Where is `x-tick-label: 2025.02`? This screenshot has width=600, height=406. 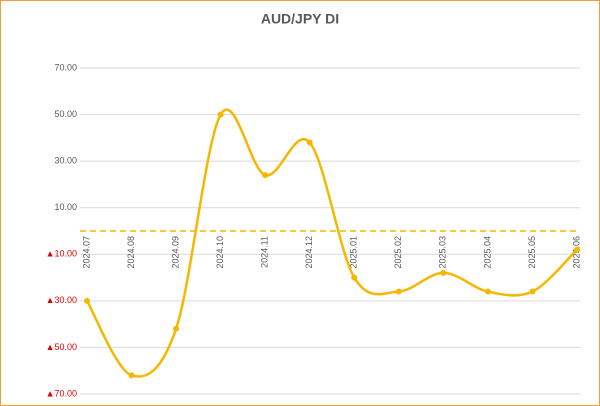 x-tick-label: 2025.02 is located at coordinates (398, 252).